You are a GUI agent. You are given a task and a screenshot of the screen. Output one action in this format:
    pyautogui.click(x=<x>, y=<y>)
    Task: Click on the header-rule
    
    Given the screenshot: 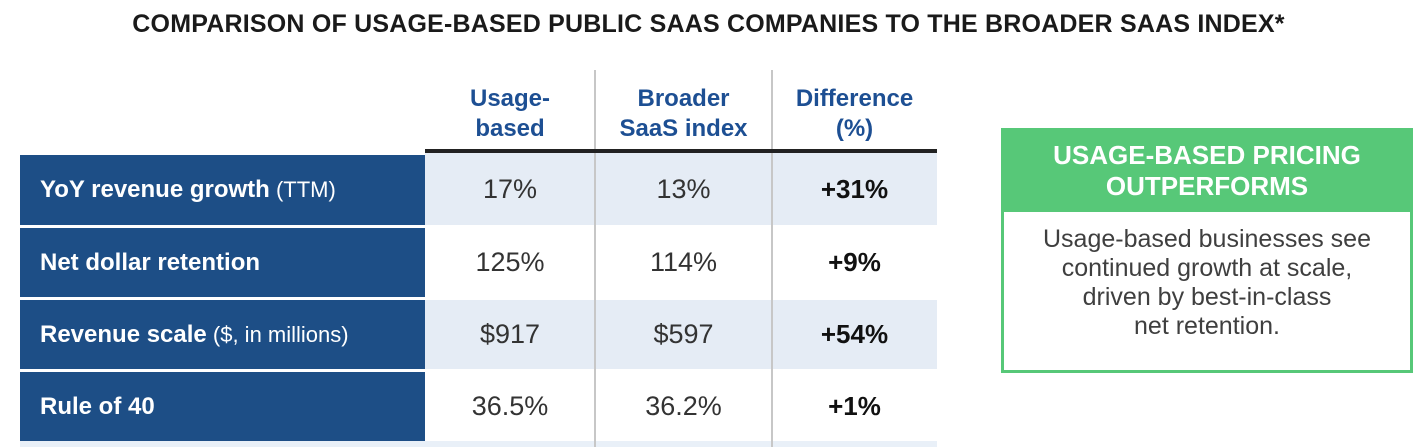 What is the action you would take?
    pyautogui.click(x=681, y=151)
    